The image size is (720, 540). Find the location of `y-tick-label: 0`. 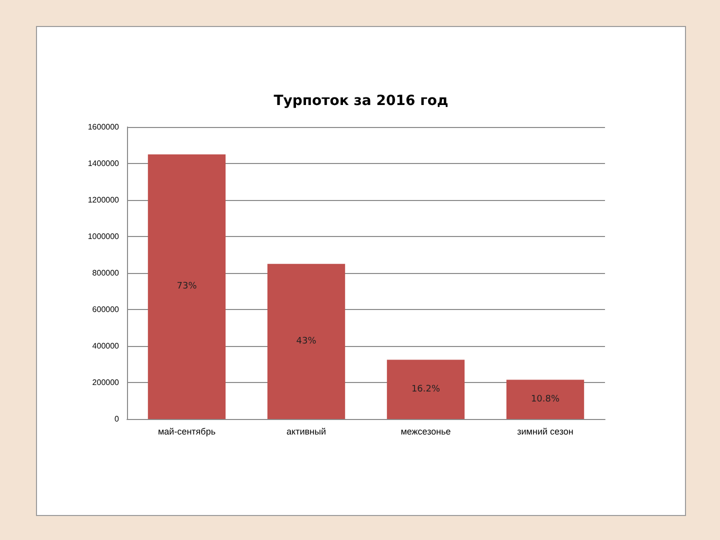

y-tick-label: 0 is located at coordinates (117, 419).